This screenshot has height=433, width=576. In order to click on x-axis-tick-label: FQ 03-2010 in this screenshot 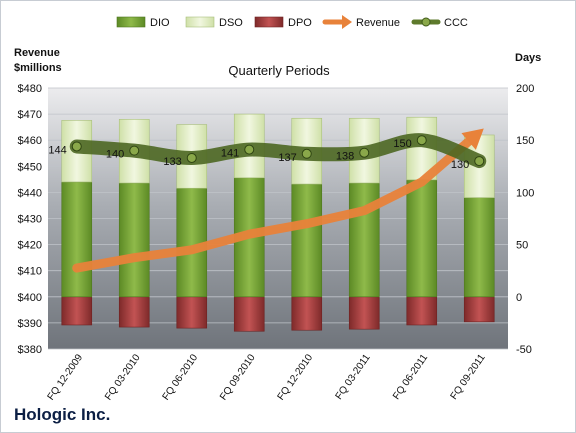, I will do `click(123, 377)`.